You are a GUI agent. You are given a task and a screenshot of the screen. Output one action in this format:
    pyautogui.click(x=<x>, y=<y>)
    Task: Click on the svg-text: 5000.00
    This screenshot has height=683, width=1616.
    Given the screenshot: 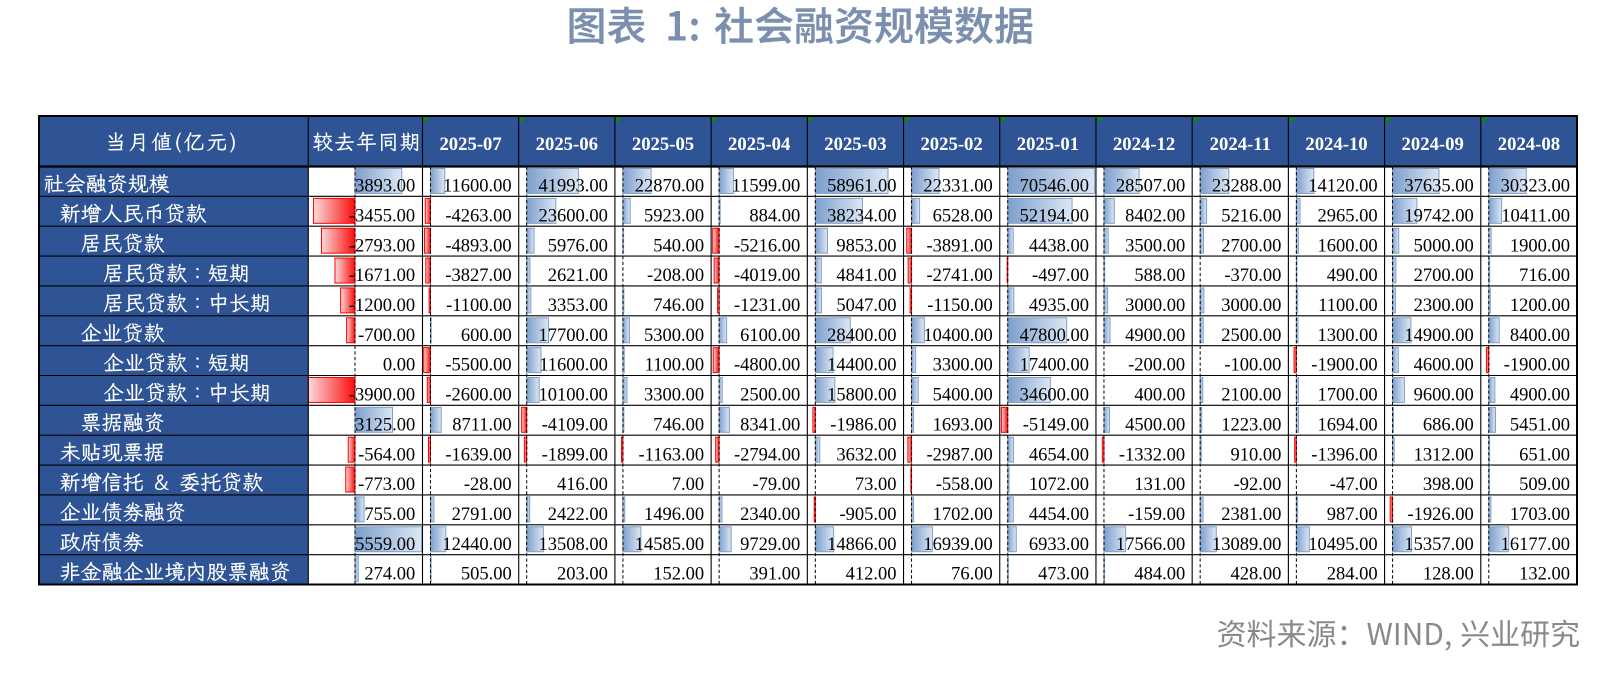 What is the action you would take?
    pyautogui.click(x=1444, y=246)
    